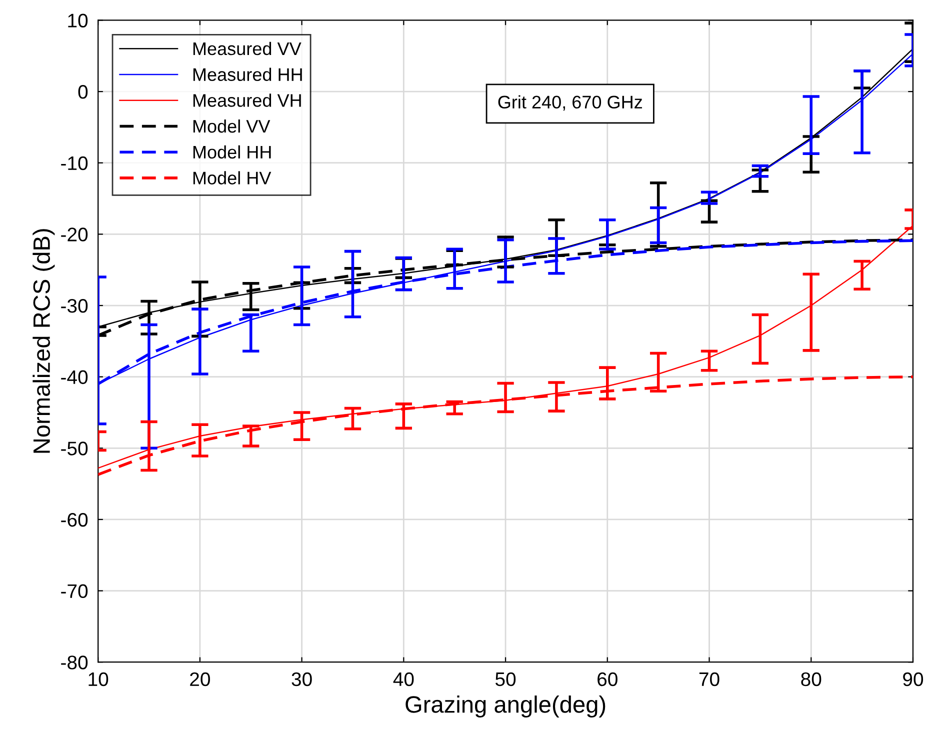 The height and width of the screenshot is (749, 934). What do you see at coordinates (247, 100) in the screenshot?
I see `legend-label: Measured VH` at bounding box center [247, 100].